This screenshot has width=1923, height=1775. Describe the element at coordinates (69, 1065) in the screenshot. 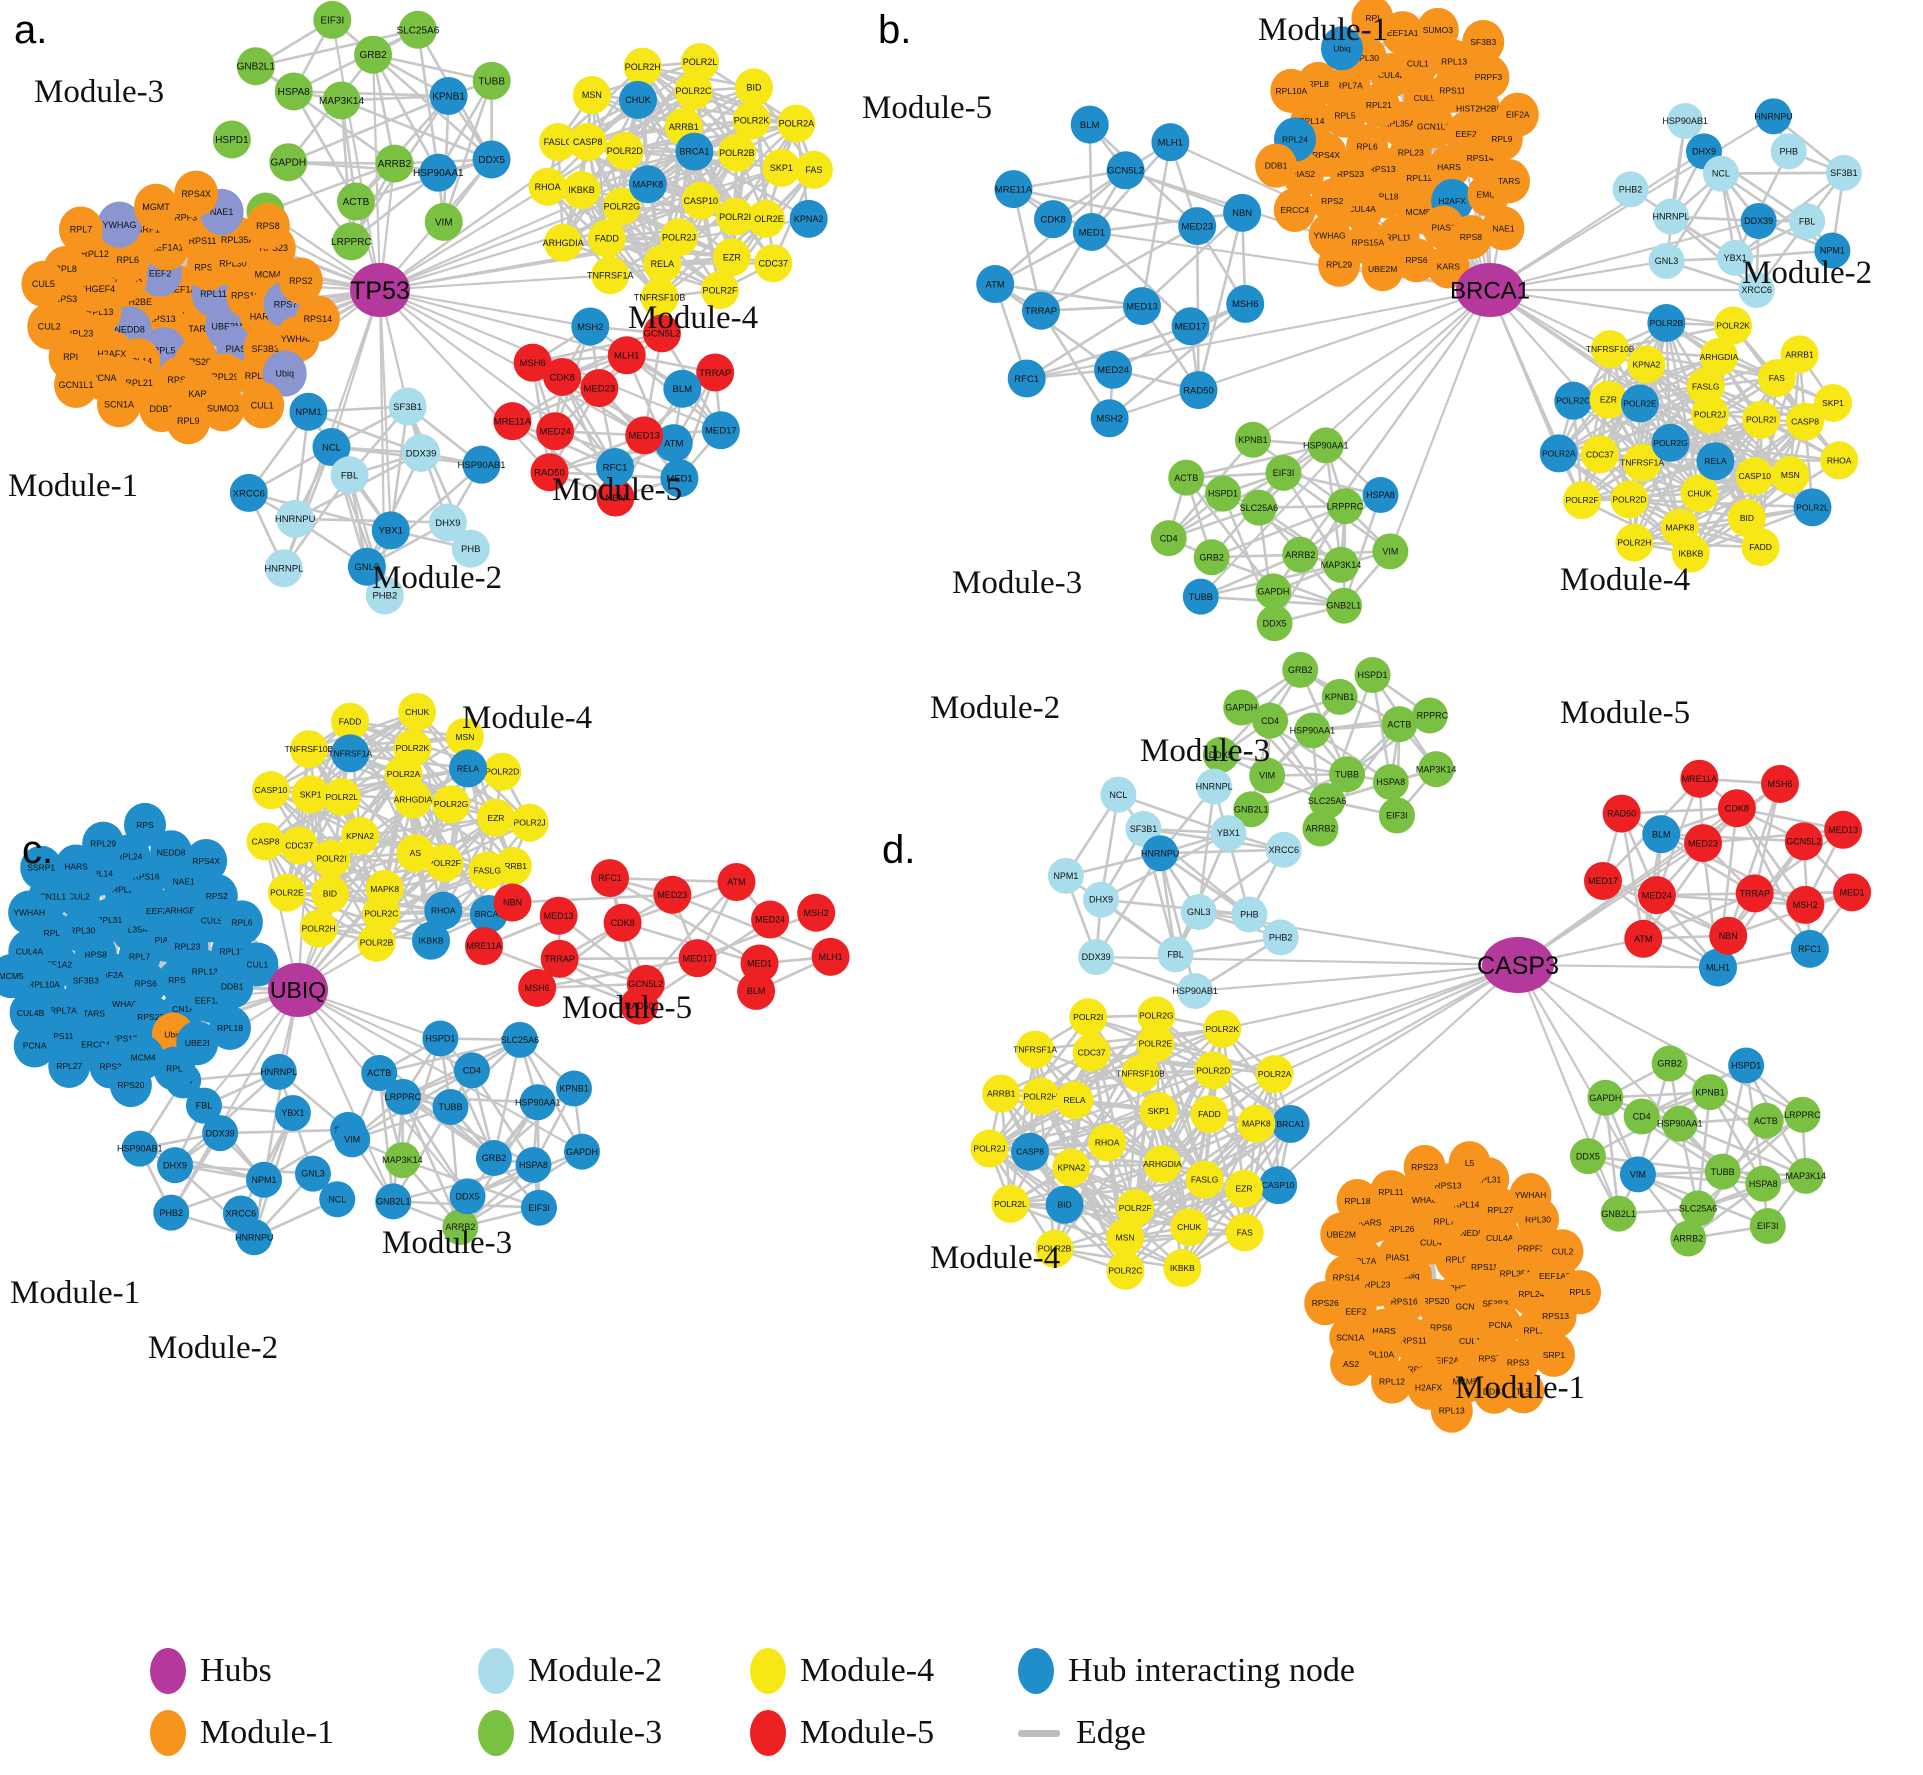

I see `network-node: RPL27` at that location.